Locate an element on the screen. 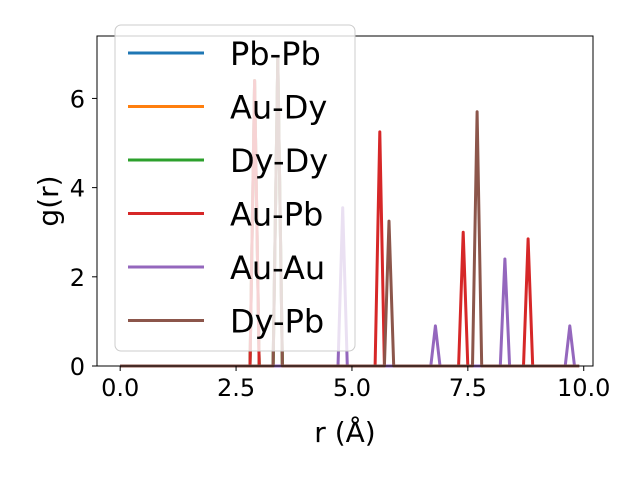  y-tick-label: 0 is located at coordinates (77, 367).